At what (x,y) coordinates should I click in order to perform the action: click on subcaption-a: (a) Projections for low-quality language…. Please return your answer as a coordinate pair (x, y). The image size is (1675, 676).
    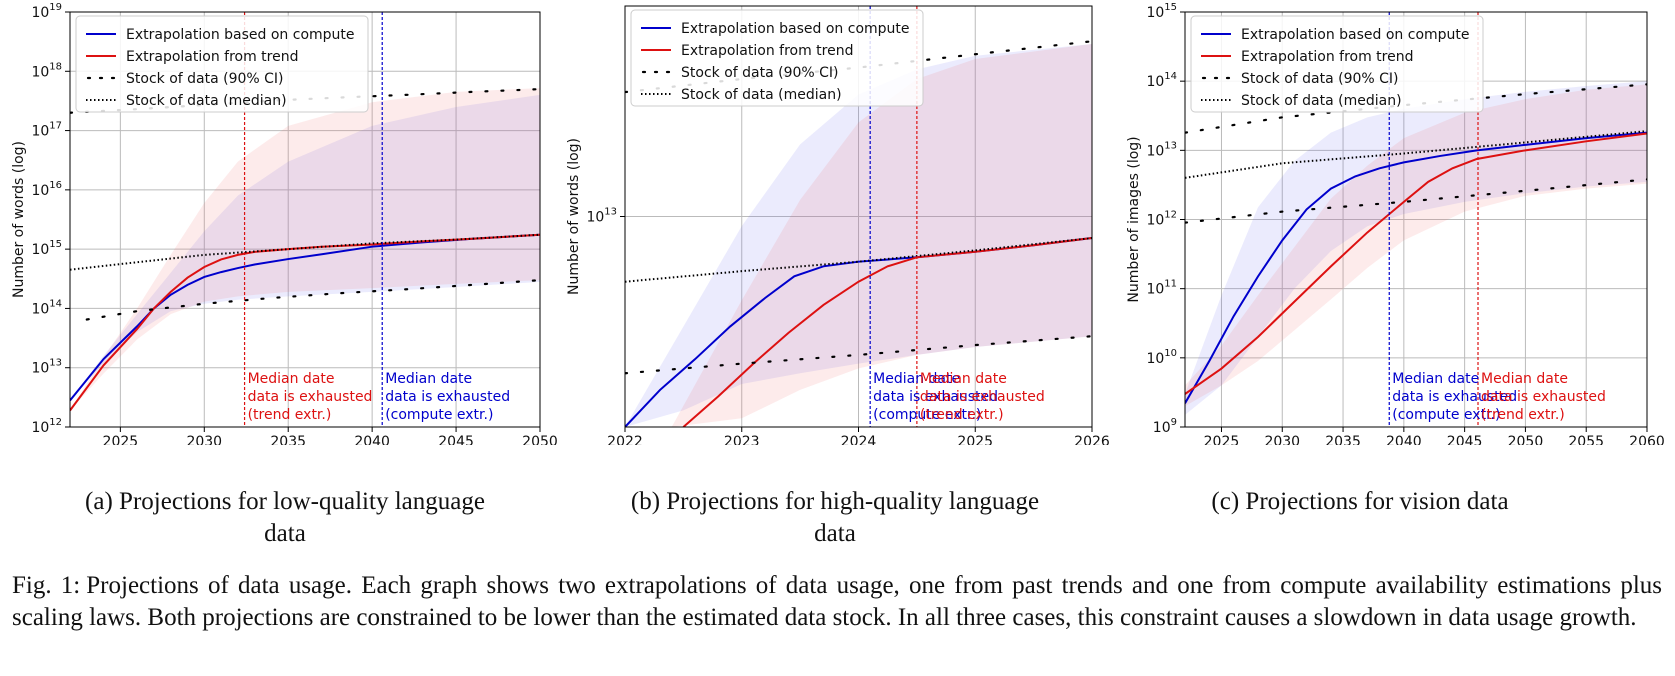
    Looking at the image, I should click on (285, 517).